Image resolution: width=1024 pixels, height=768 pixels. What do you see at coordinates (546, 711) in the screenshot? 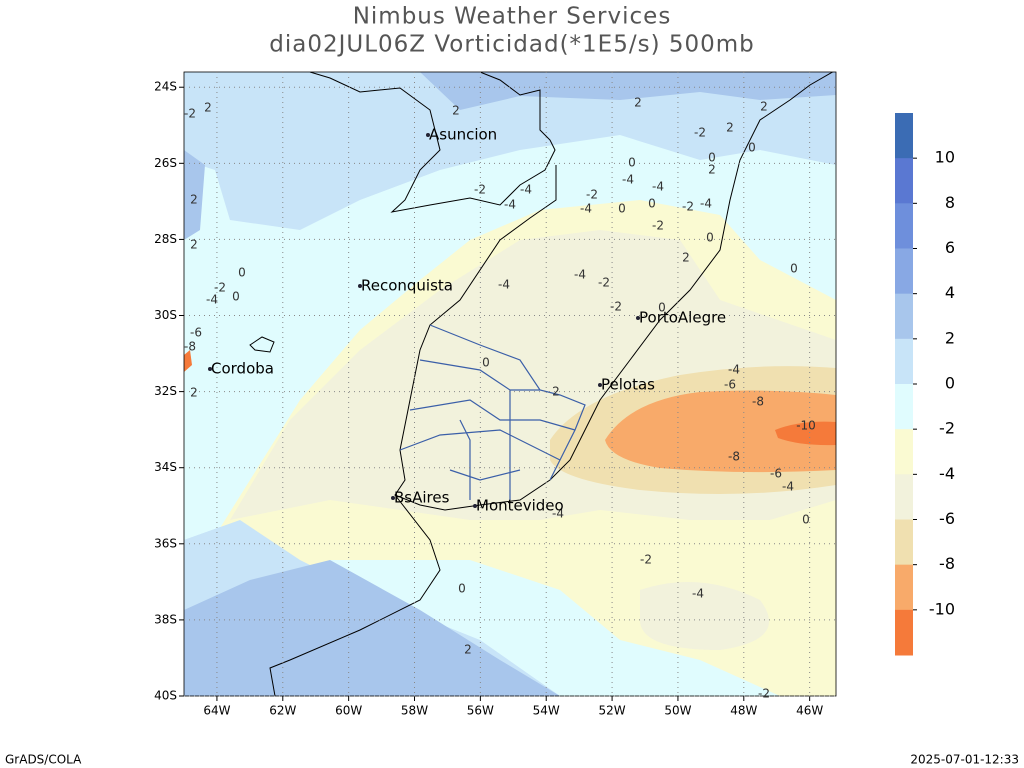
I see `x-tick-label: 54W` at bounding box center [546, 711].